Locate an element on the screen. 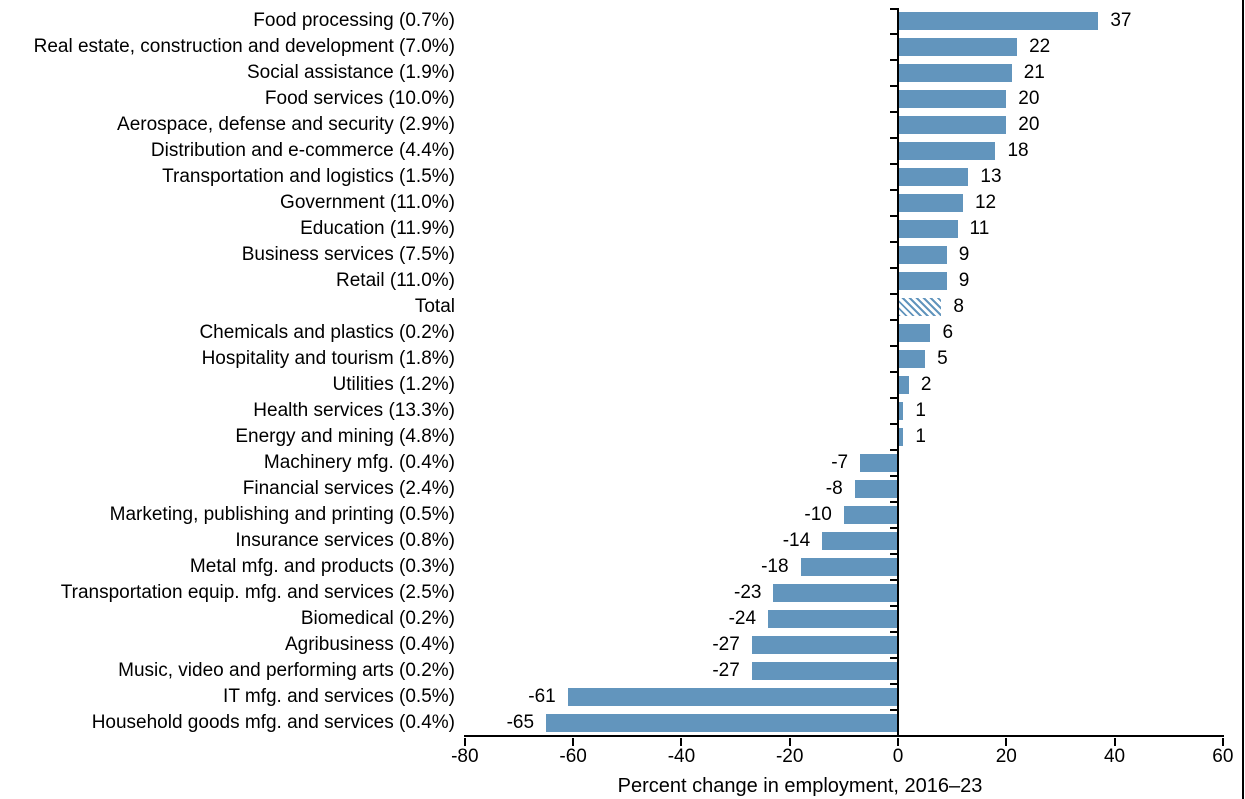  x-axis-line is located at coordinates (843, 736).